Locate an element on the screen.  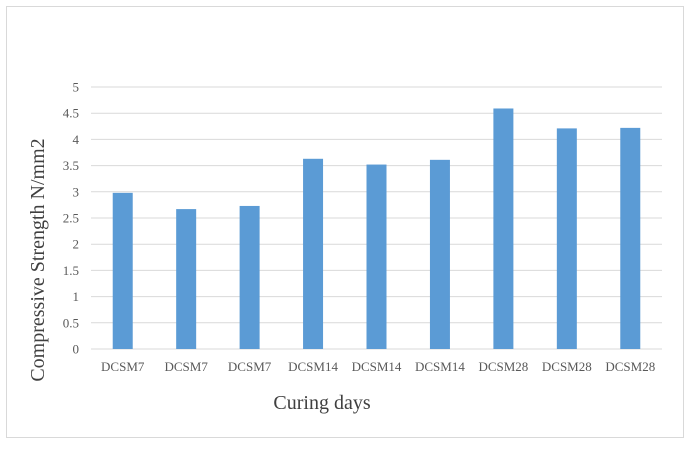
y-tick-label: 0 is located at coordinates (76, 349).